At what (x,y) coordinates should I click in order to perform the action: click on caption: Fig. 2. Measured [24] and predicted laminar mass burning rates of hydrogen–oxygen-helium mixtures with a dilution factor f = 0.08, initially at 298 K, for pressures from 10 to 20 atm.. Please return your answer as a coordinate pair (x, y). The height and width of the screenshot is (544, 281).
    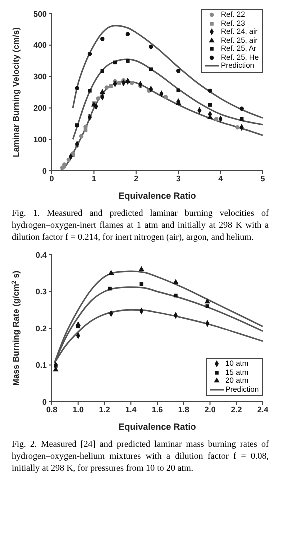
    Looking at the image, I should click on (140, 456).